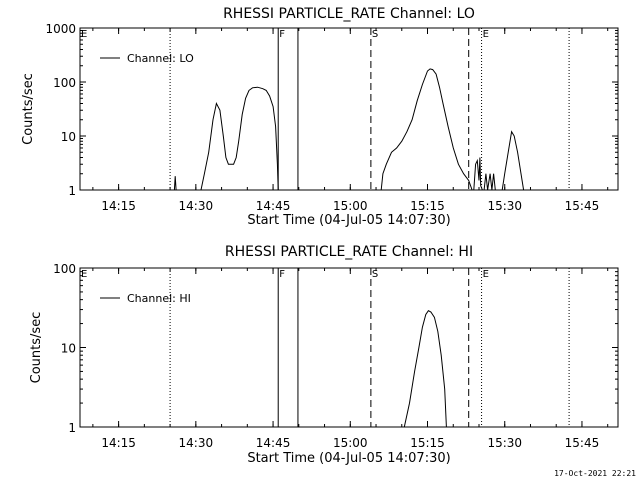  Describe the element at coordinates (160, 58) in the screenshot. I see `legend-entry: Channel: LO` at that location.